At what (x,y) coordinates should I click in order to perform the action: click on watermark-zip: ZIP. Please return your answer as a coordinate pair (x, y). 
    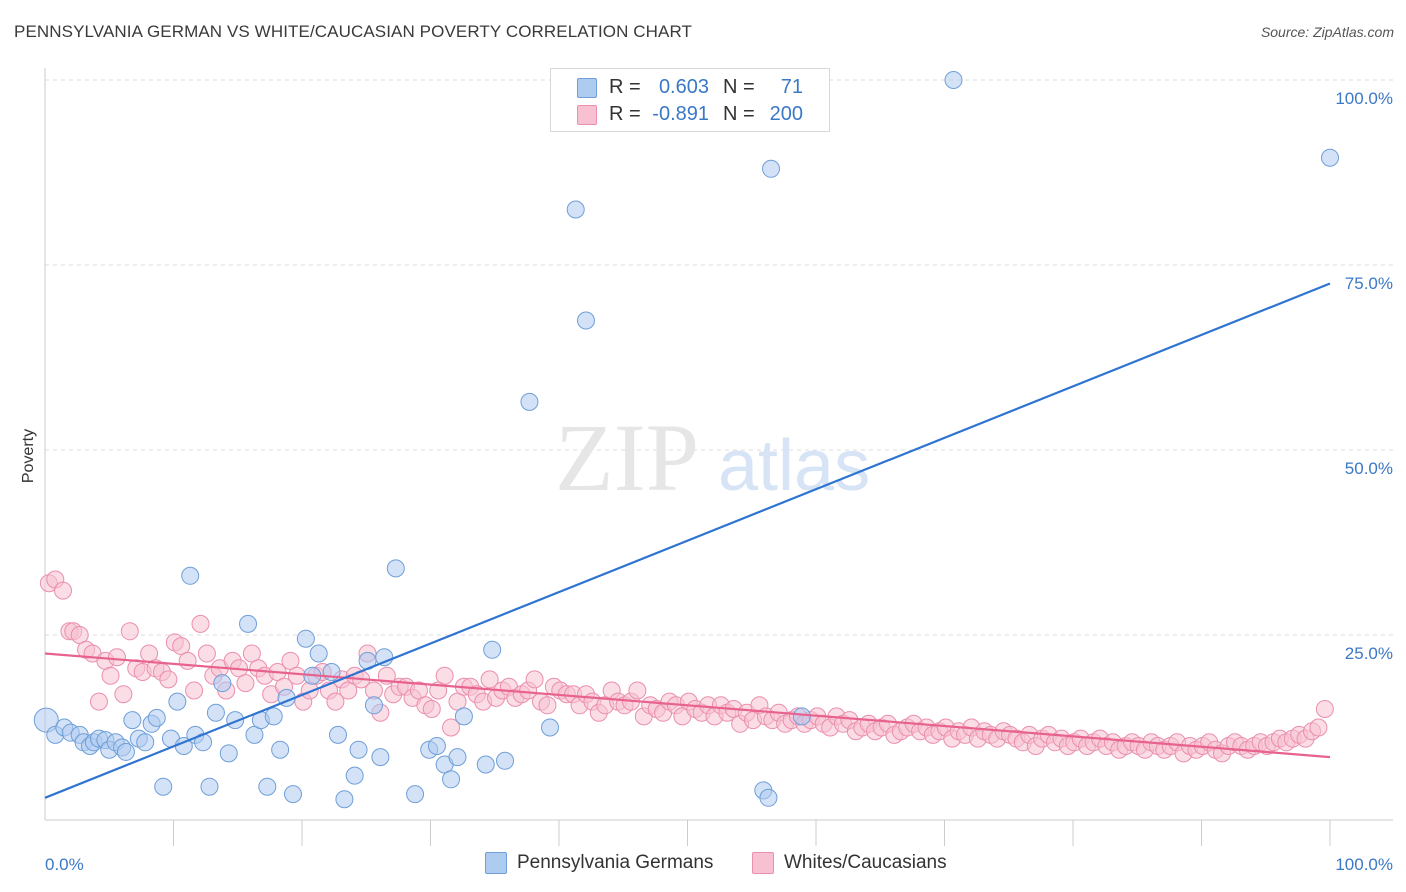
    Looking at the image, I should click on (627, 457).